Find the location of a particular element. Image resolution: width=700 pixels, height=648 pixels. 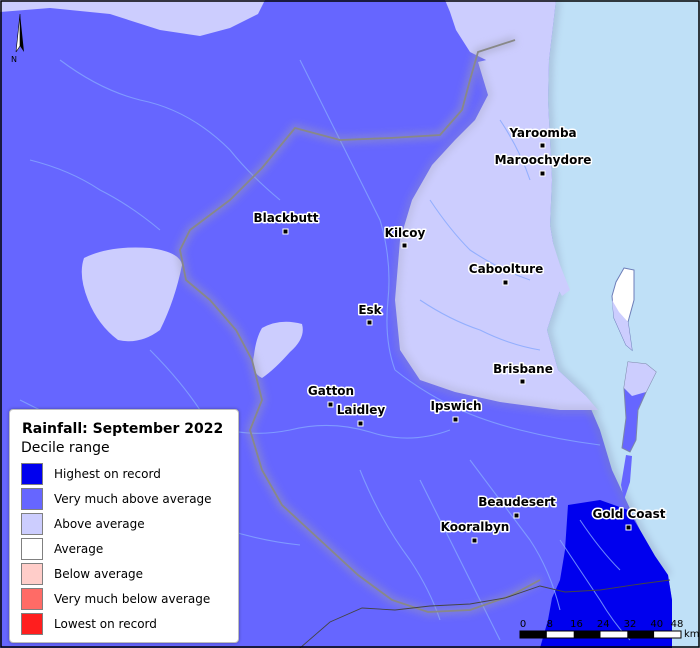

town-label-blackbutt: Blackbutt is located at coordinates (285, 218).